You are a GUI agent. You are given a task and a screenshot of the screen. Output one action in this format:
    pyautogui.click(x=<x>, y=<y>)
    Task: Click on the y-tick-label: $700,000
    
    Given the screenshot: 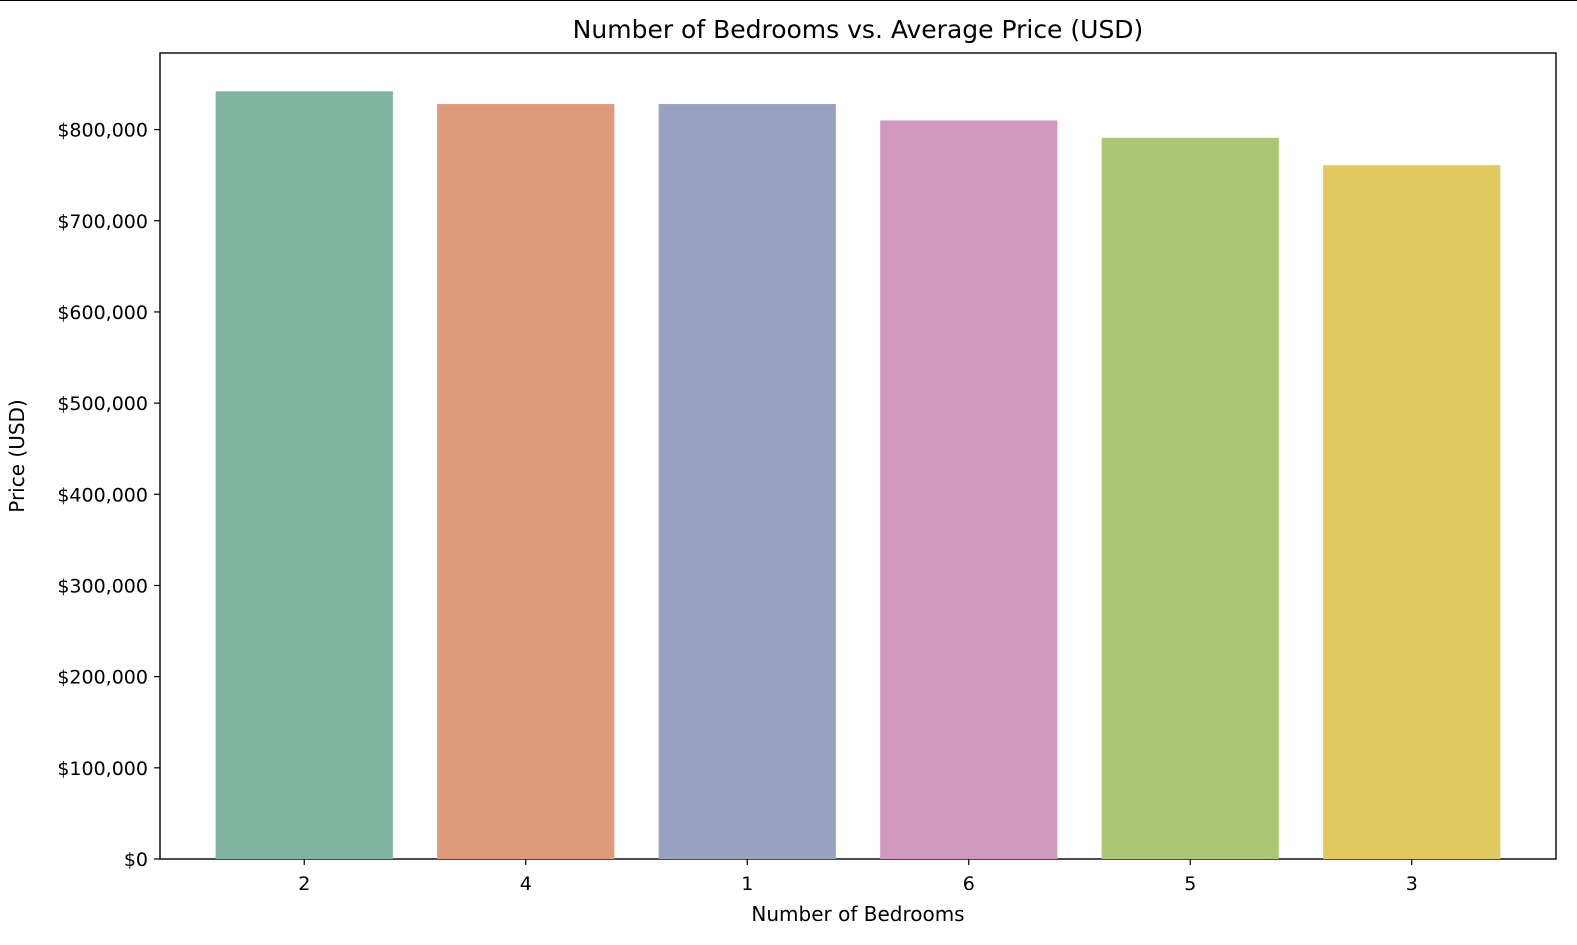 What is the action you would take?
    pyautogui.click(x=102, y=222)
    